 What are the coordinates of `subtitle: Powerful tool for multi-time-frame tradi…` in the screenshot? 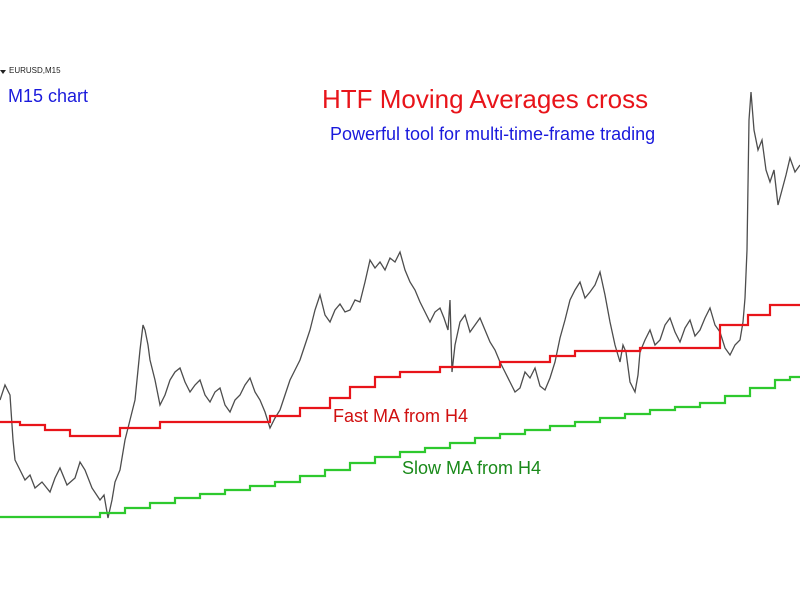 It's located at (493, 134).